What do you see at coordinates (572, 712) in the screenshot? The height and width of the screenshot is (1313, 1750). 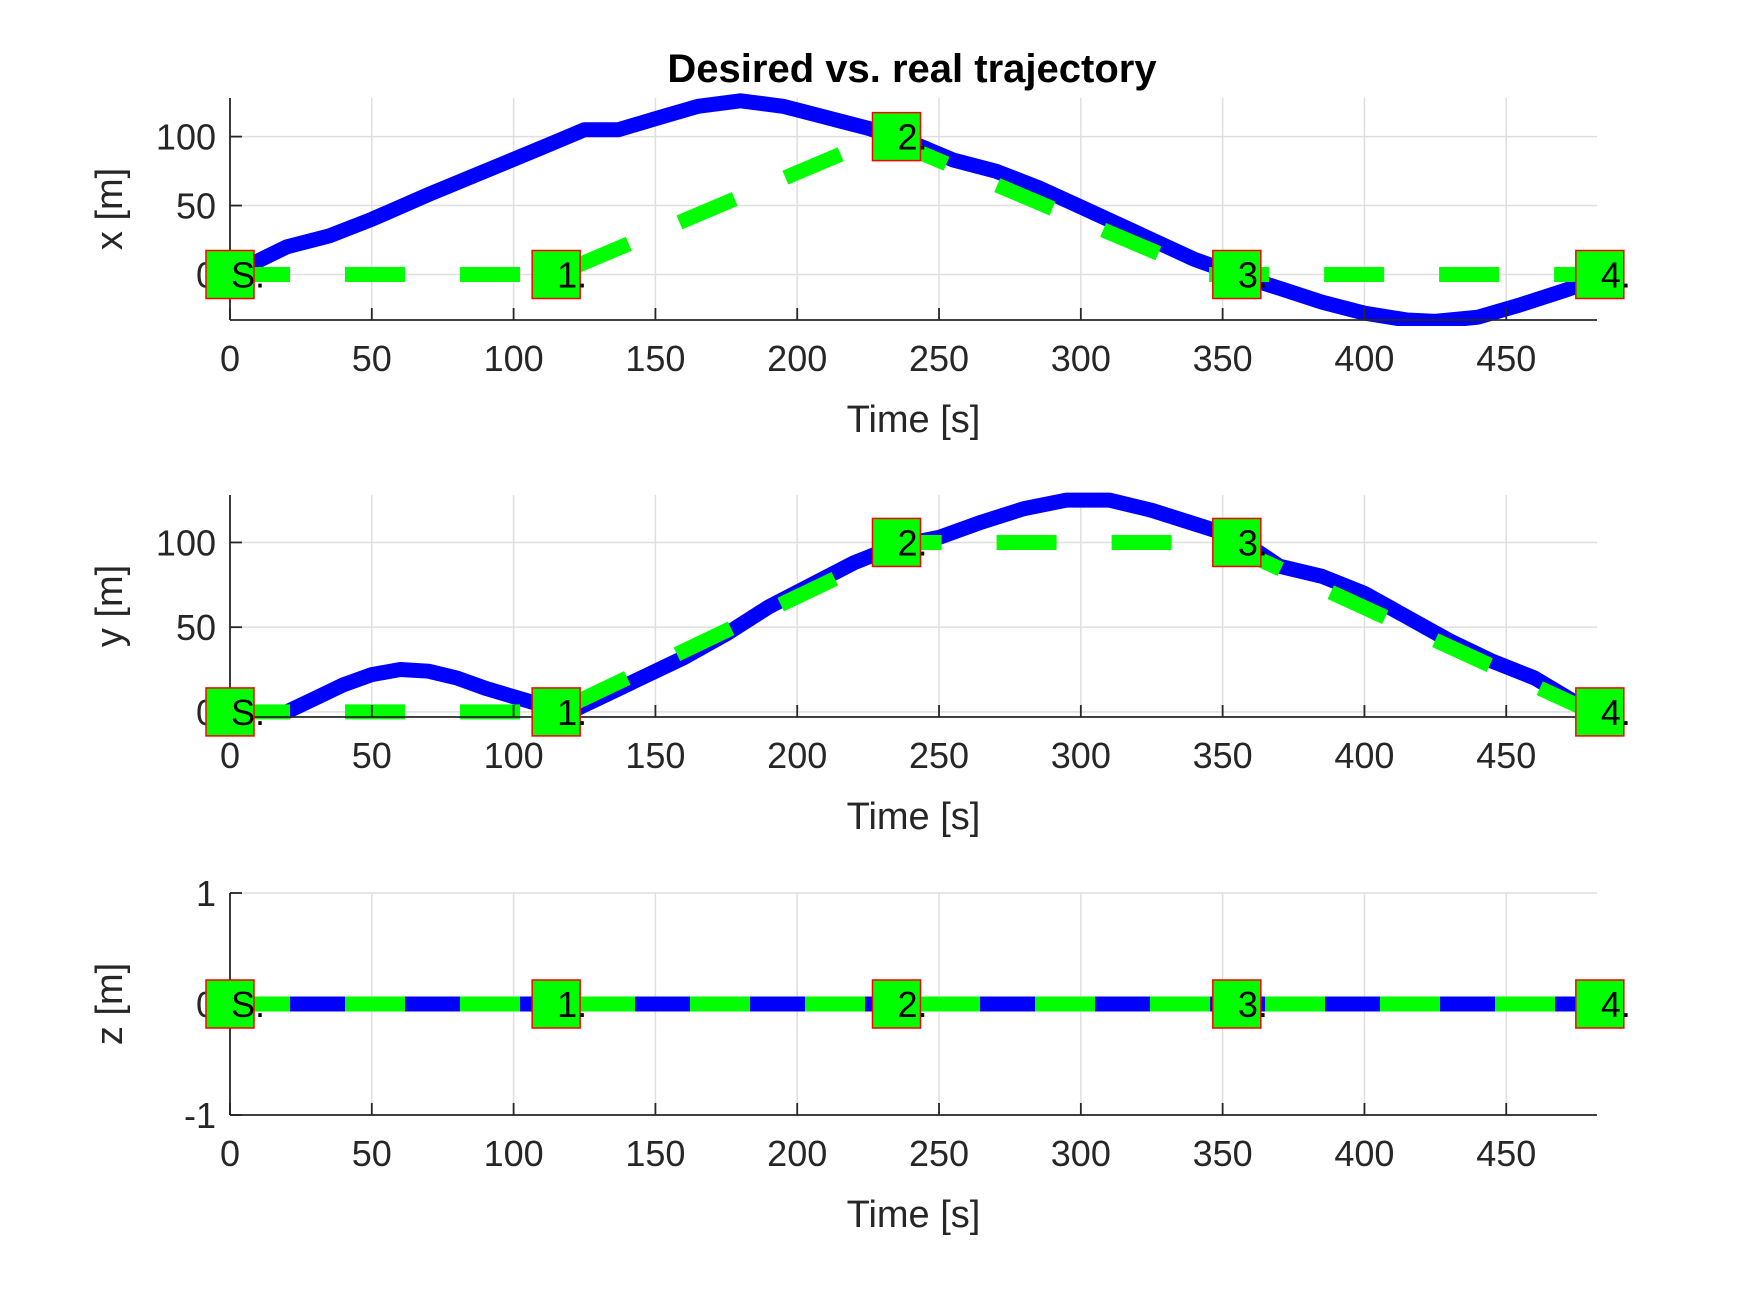 I see `y-waypoint-label: 1.` at bounding box center [572, 712].